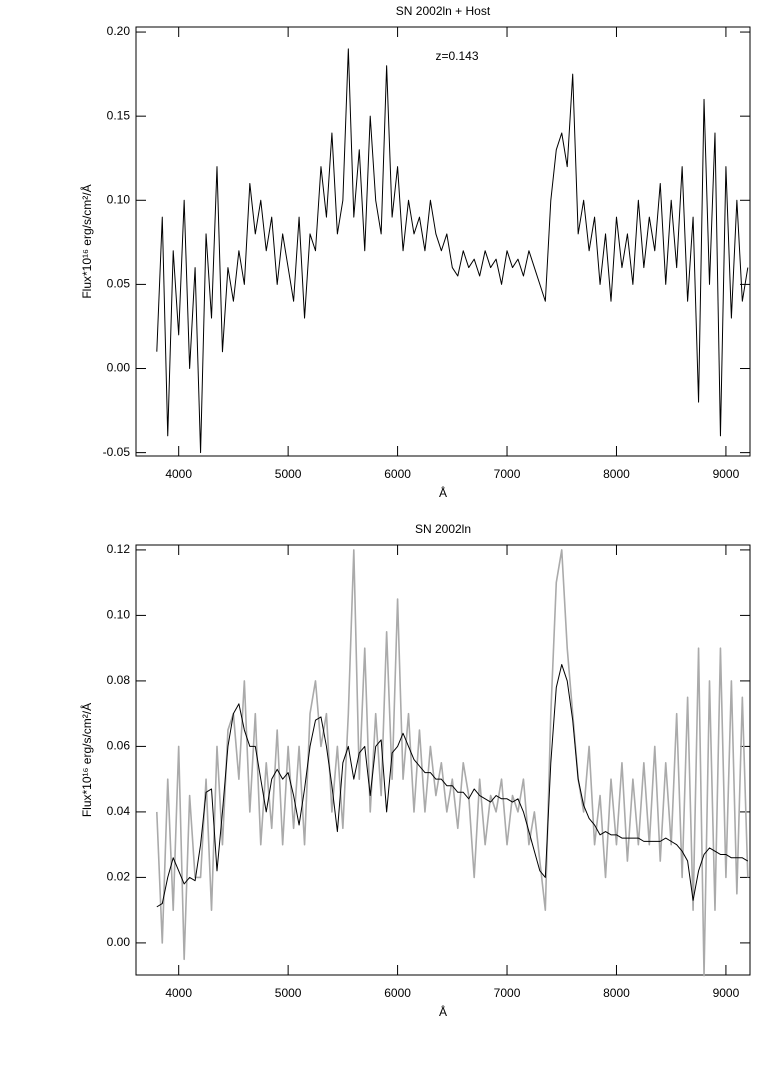 The height and width of the screenshot is (1079, 771). What do you see at coordinates (119, 115) in the screenshot?
I see `y-tick-label: 0.15` at bounding box center [119, 115].